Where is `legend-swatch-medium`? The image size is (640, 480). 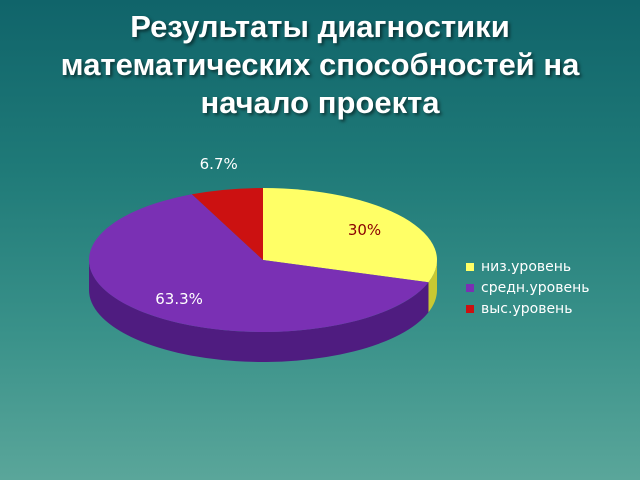 legend-swatch-medium is located at coordinates (470, 287).